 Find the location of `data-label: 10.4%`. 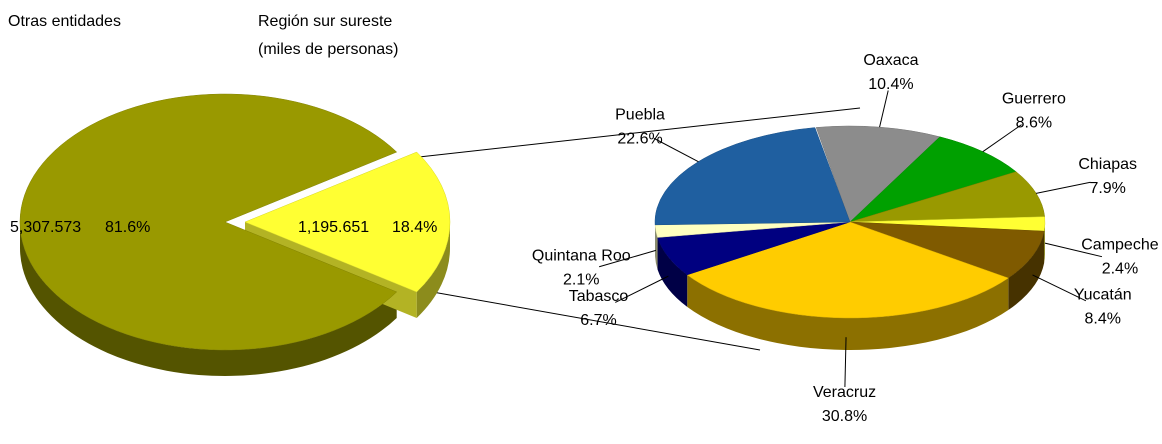

data-label: 10.4% is located at coordinates (890, 84).